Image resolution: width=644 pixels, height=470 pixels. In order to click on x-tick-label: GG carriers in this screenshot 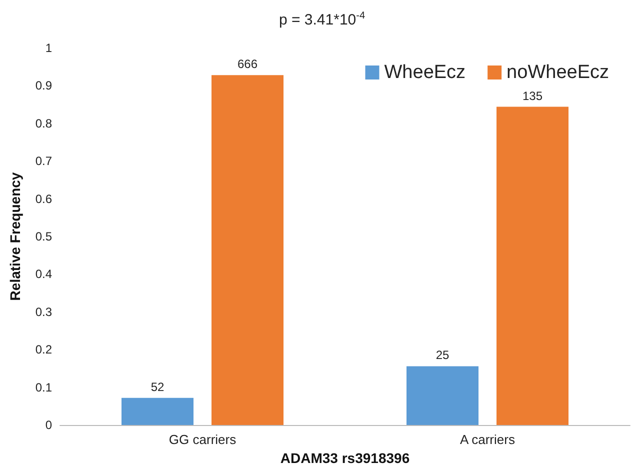, I will do `click(202, 439)`.